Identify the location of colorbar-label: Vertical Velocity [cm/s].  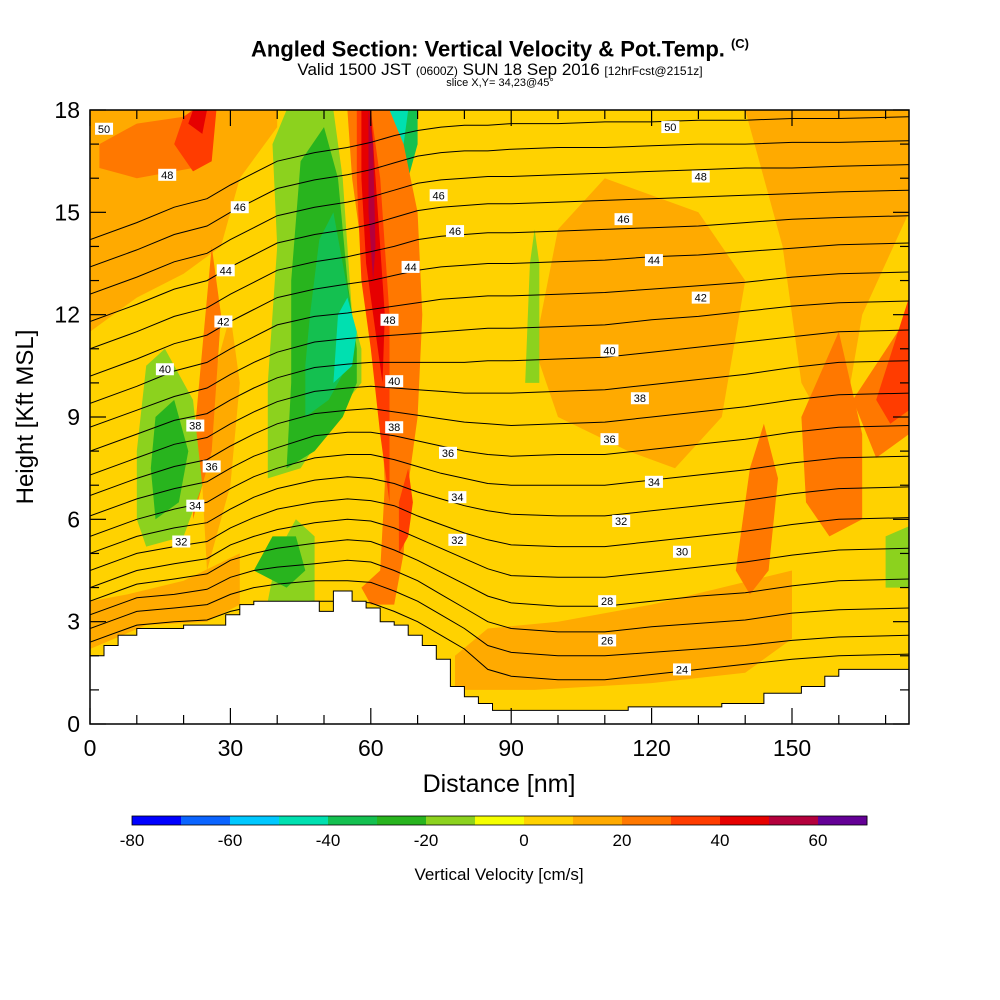
(498, 874).